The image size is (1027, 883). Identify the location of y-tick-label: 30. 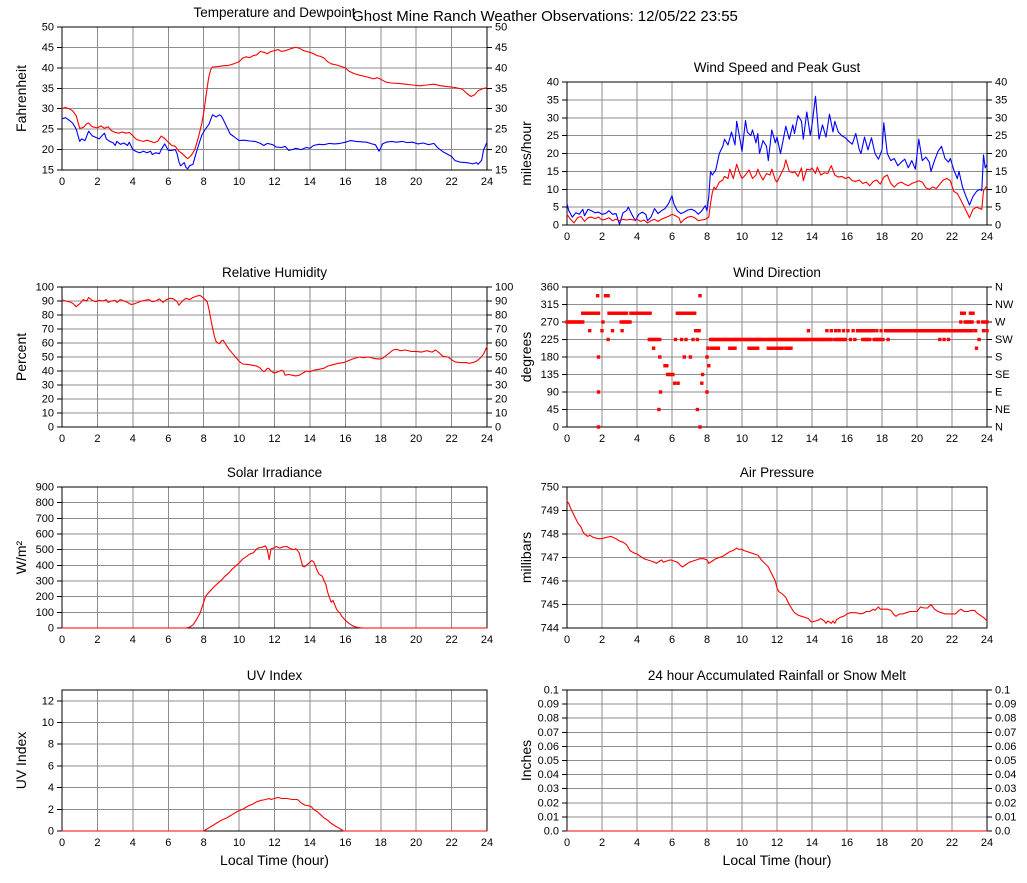
(48, 109).